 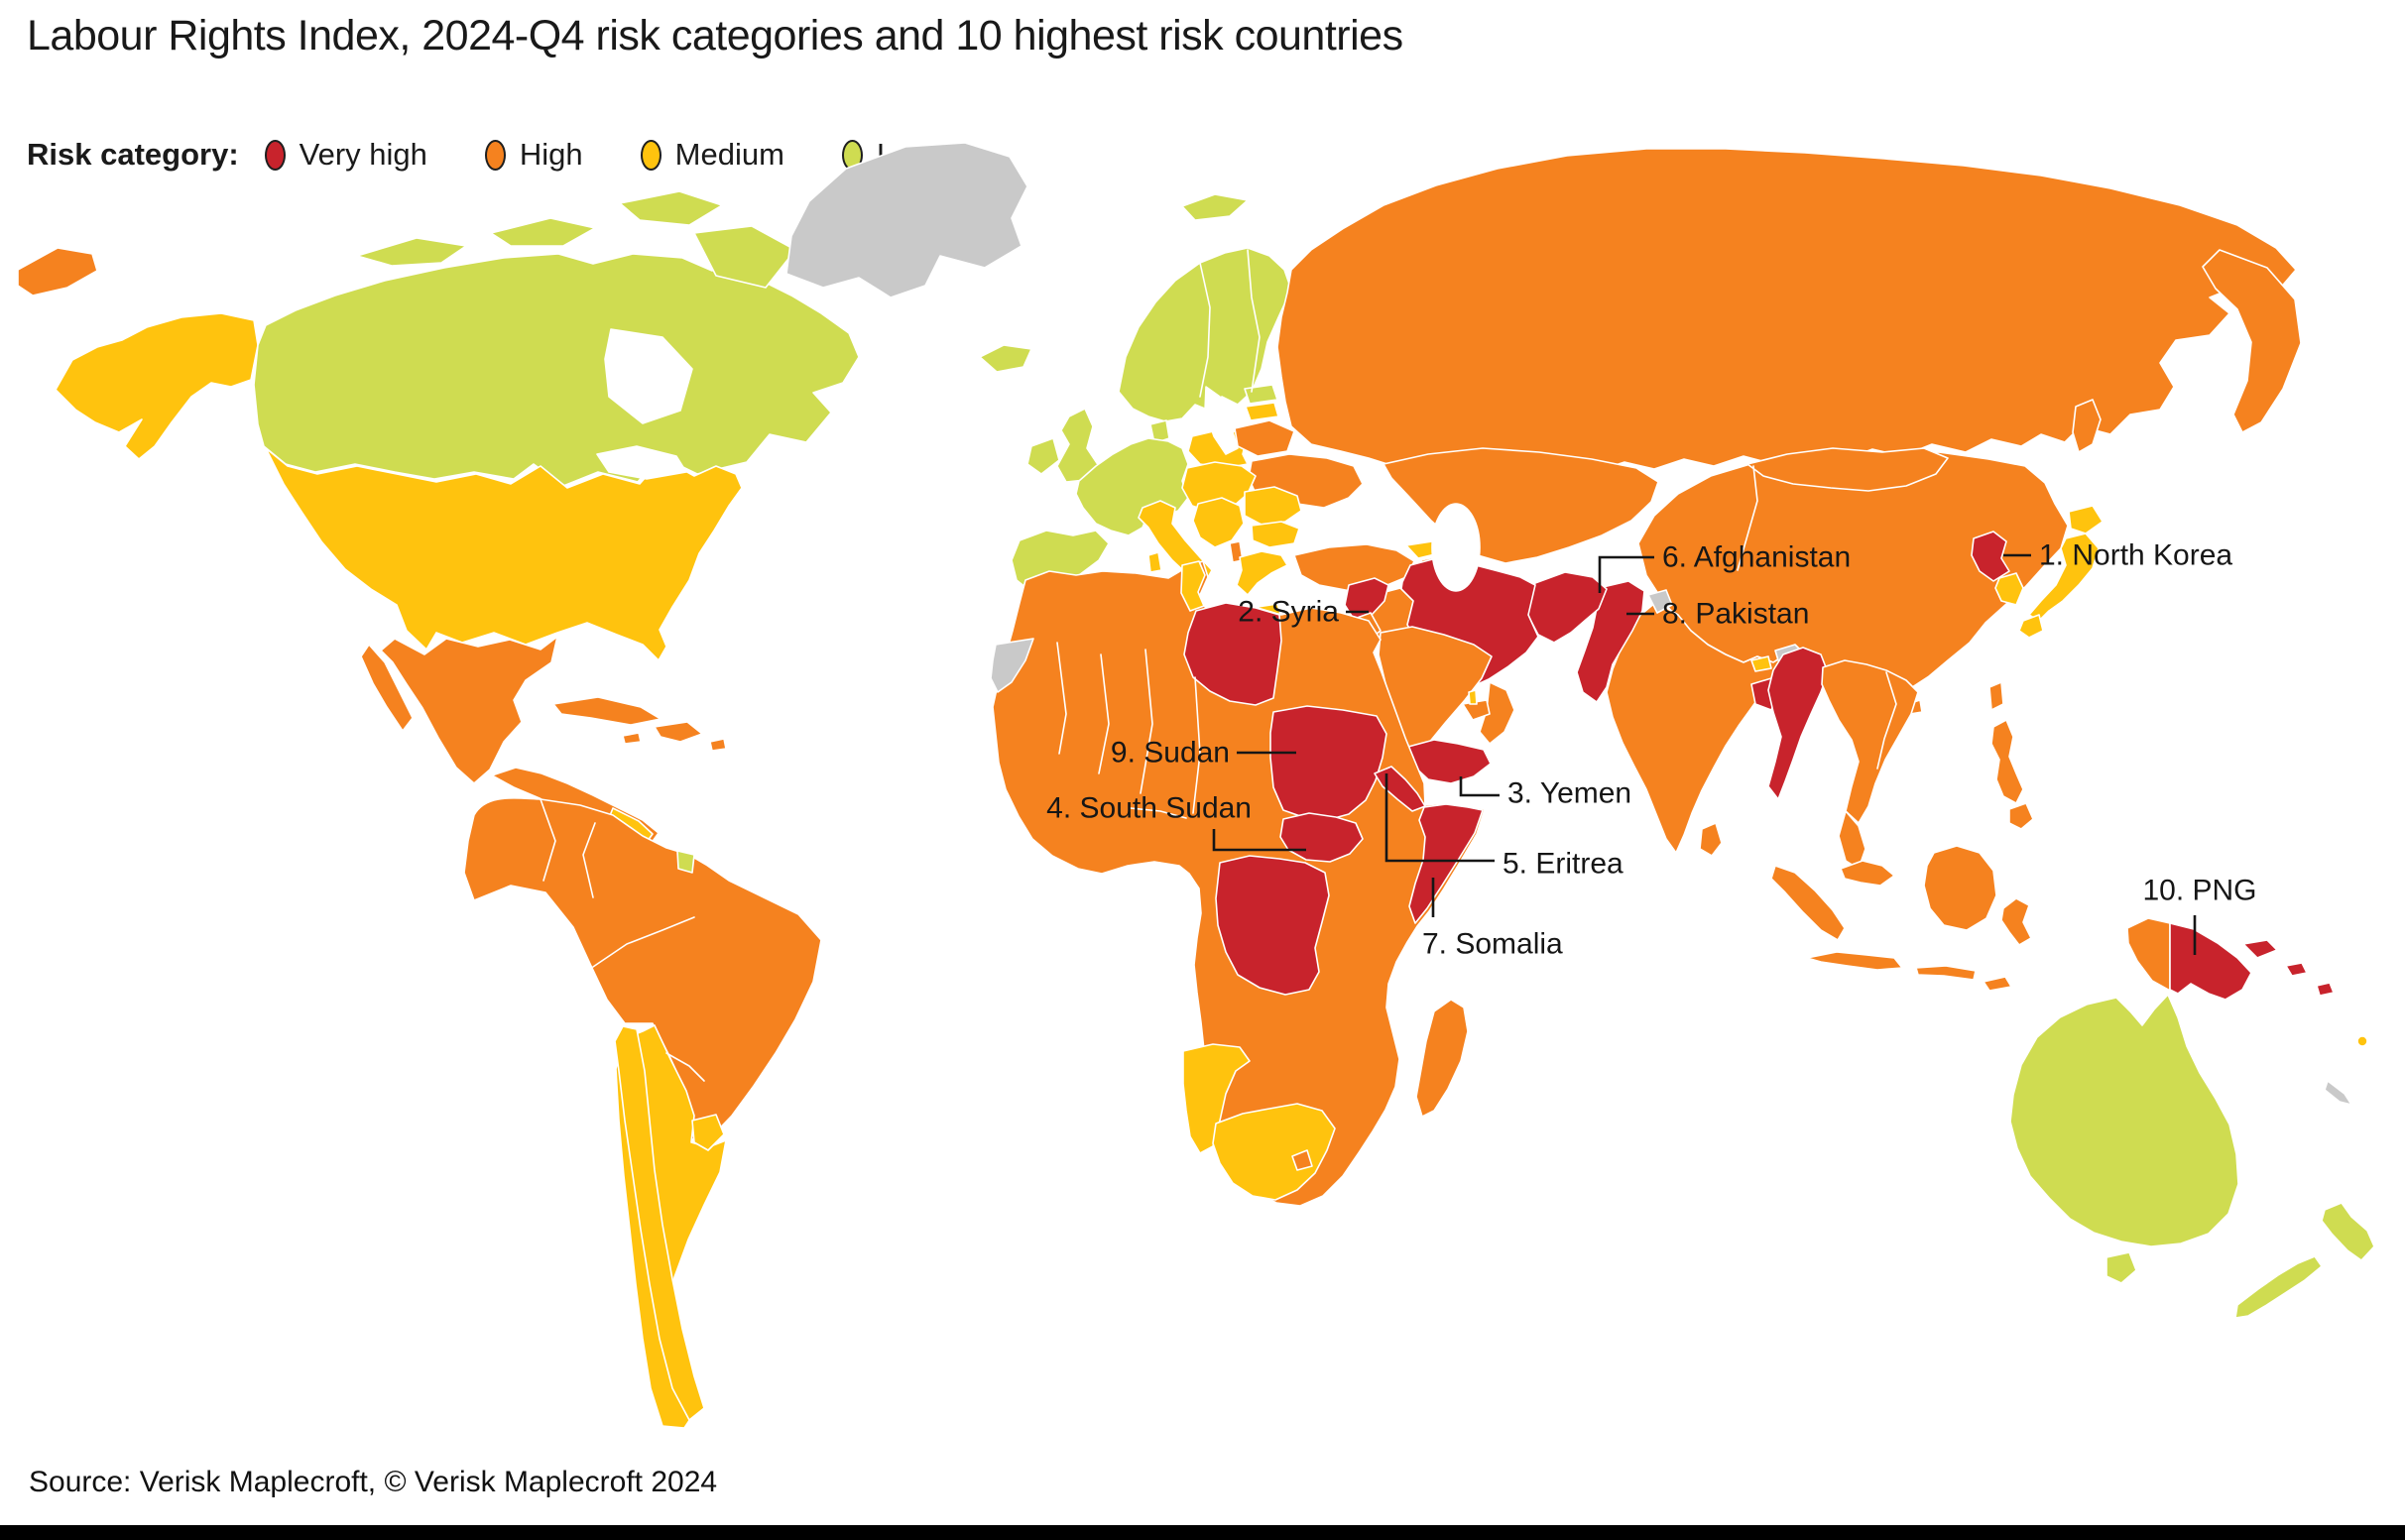 I want to click on country-sardinia, so click(x=1154, y=562).